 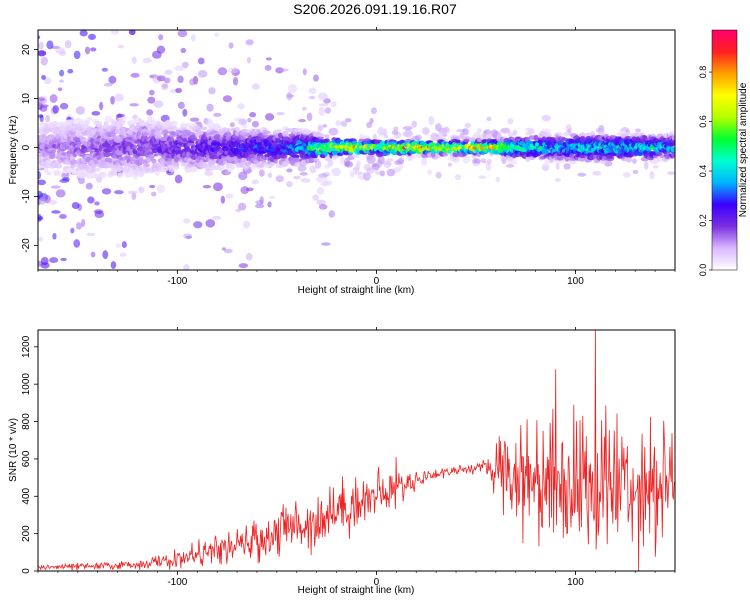 I want to click on y-tick-label: 200, so click(x=26, y=533).